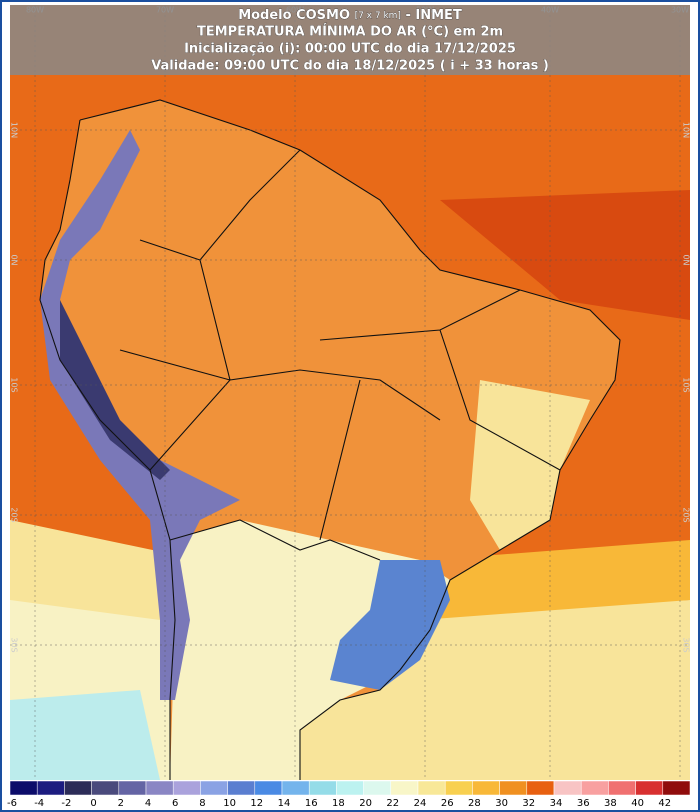 The image size is (700, 812). I want to click on lat-label-left: 30S, so click(14, 644).